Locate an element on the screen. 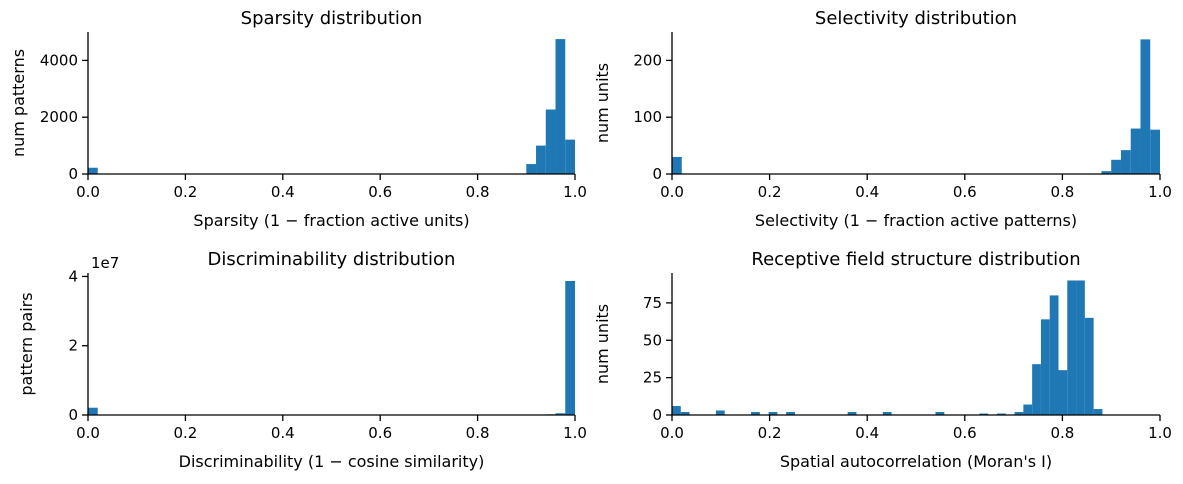 The width and height of the screenshot is (1183, 484). y-tick-label: 75 is located at coordinates (652, 303).